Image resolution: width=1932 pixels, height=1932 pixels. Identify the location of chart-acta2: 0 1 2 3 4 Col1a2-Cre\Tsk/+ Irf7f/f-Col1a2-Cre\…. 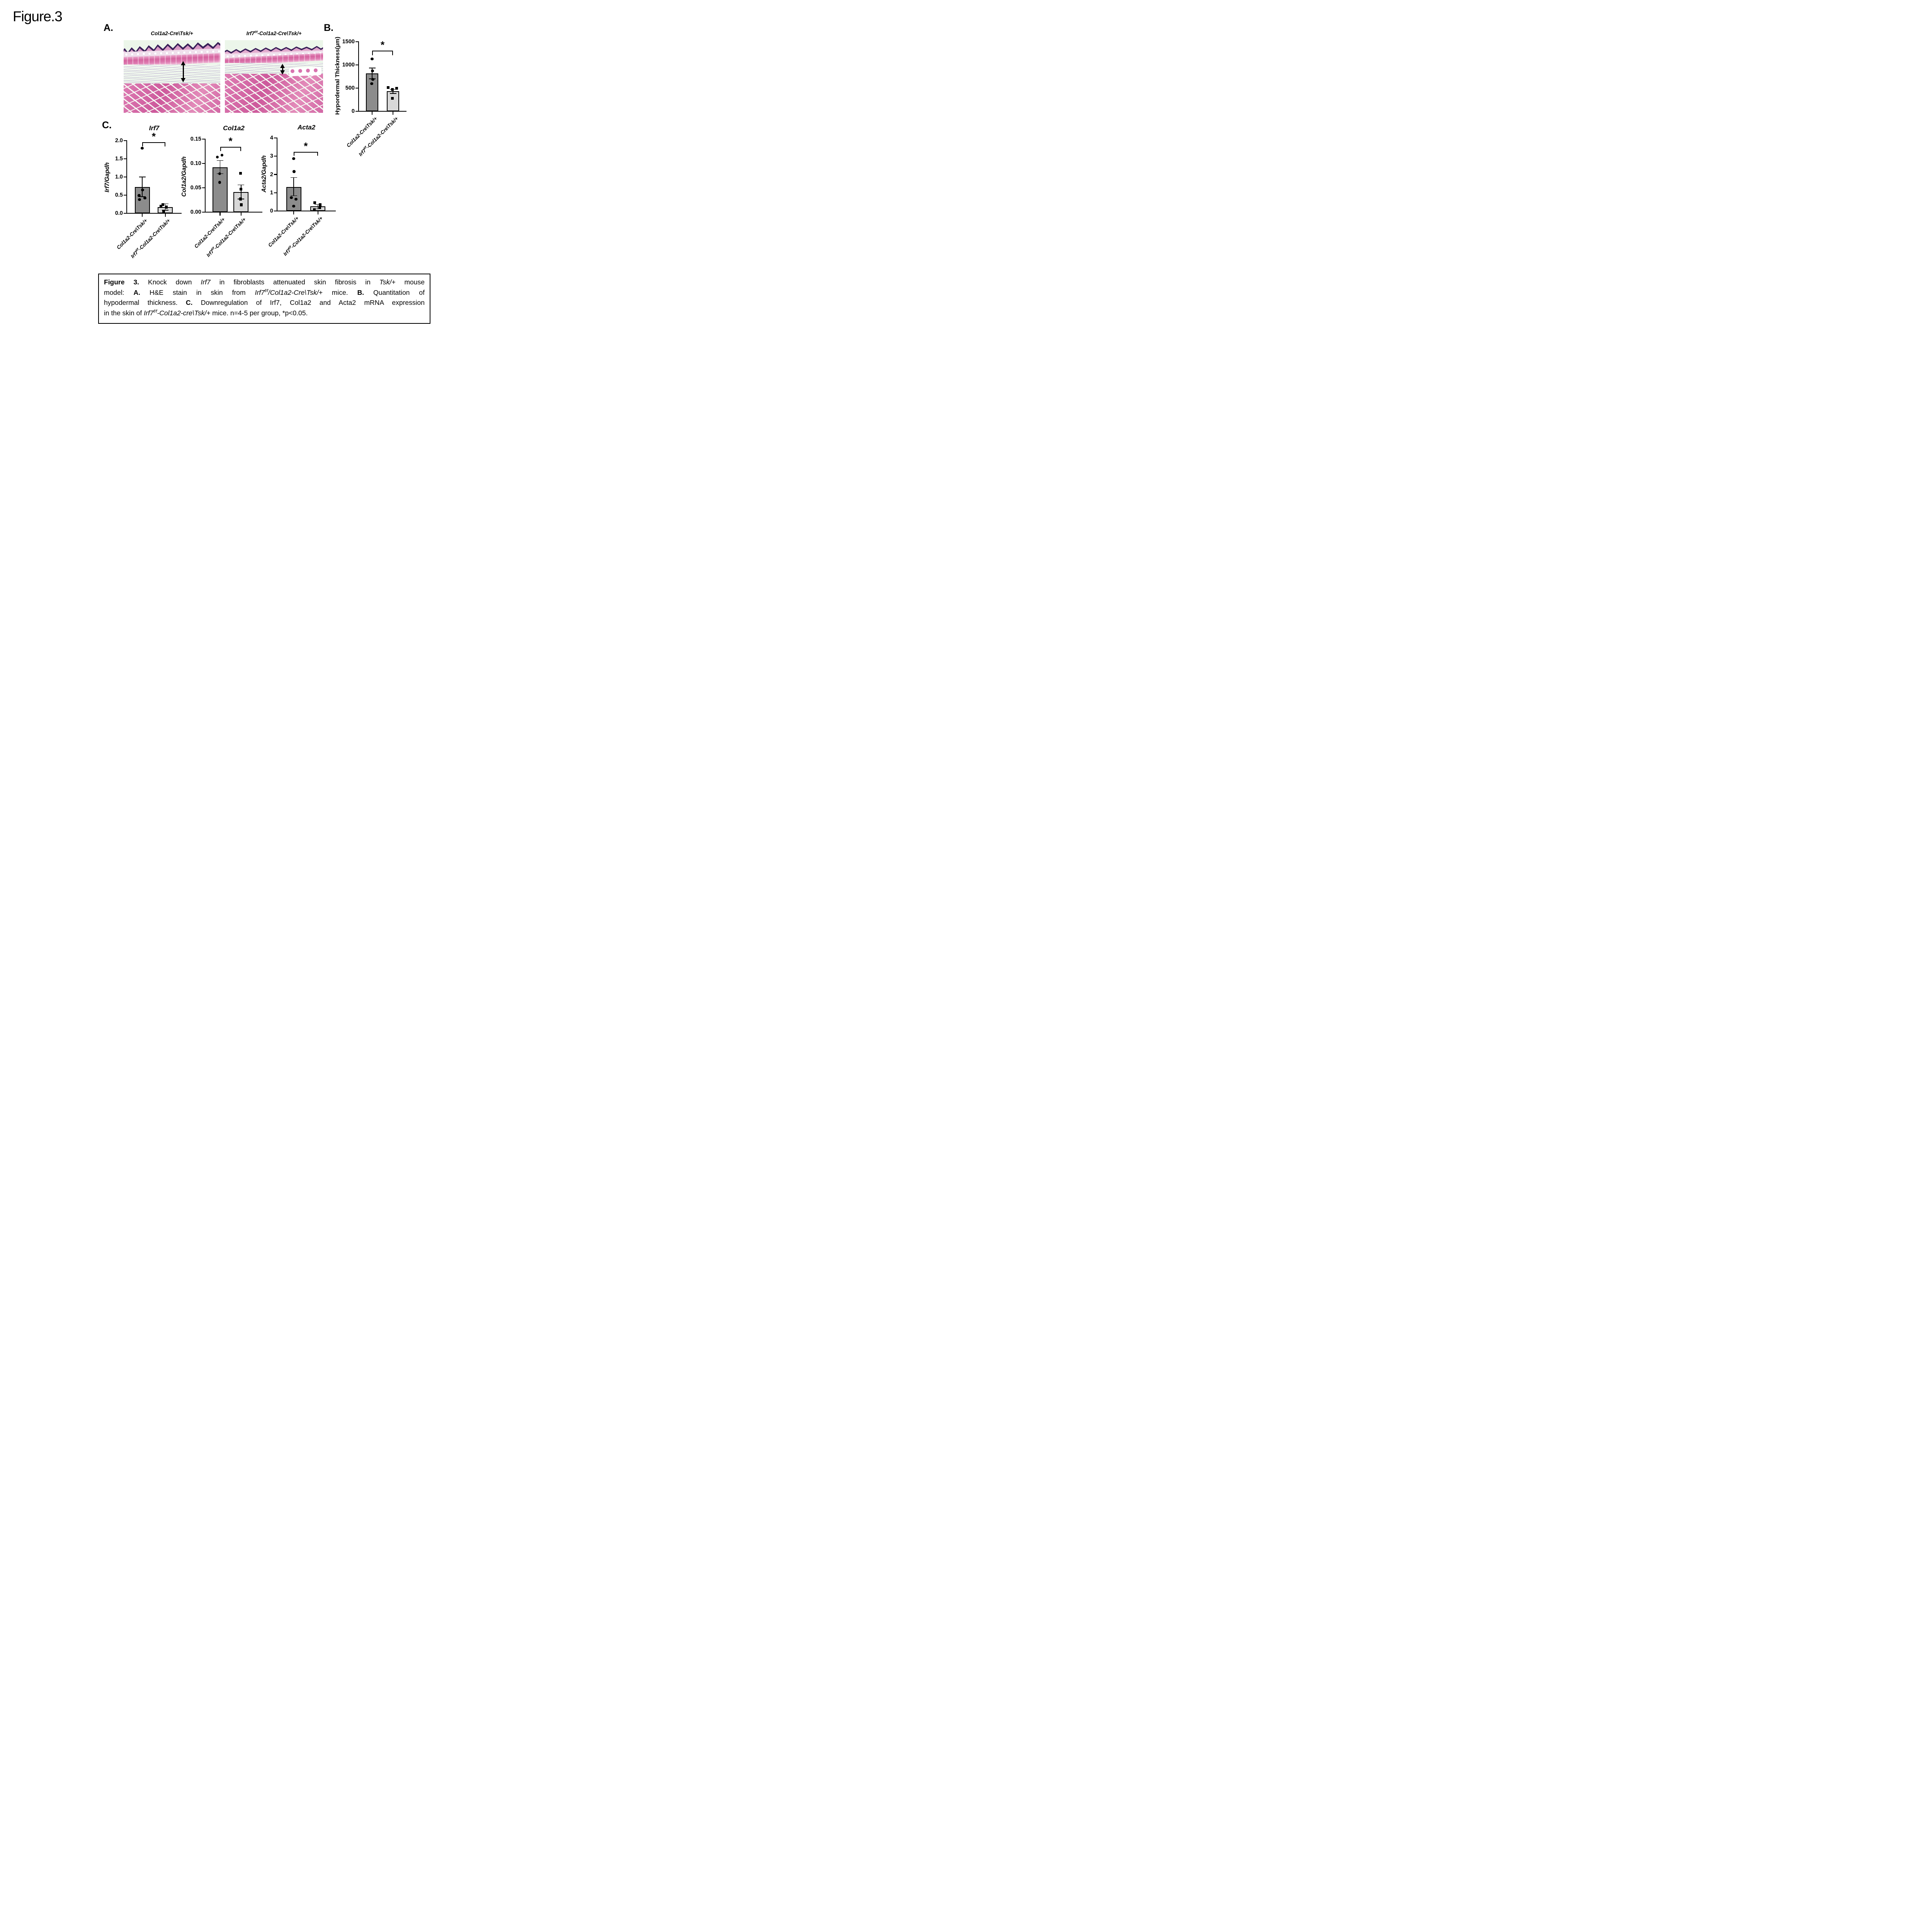
(301, 196).